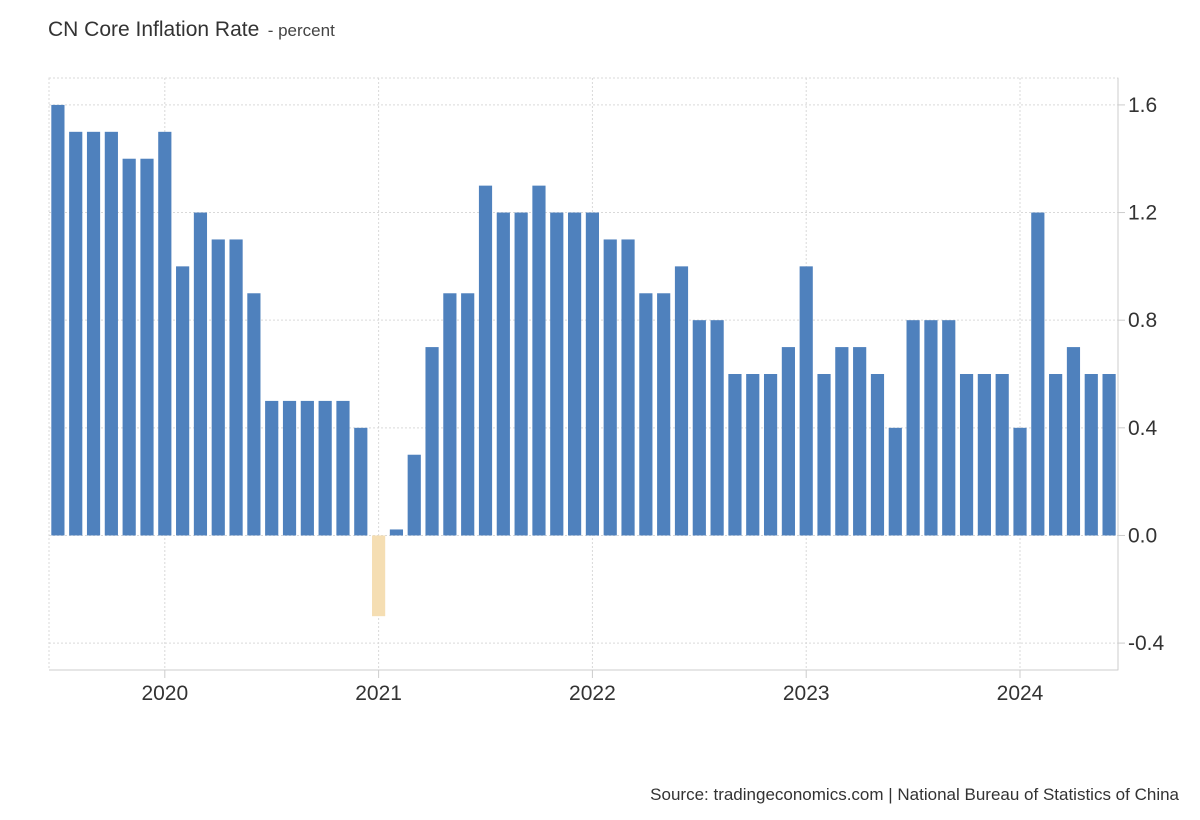 The image size is (1200, 820). What do you see at coordinates (154, 29) in the screenshot?
I see `chart-title: CN Core Inflation Rate` at bounding box center [154, 29].